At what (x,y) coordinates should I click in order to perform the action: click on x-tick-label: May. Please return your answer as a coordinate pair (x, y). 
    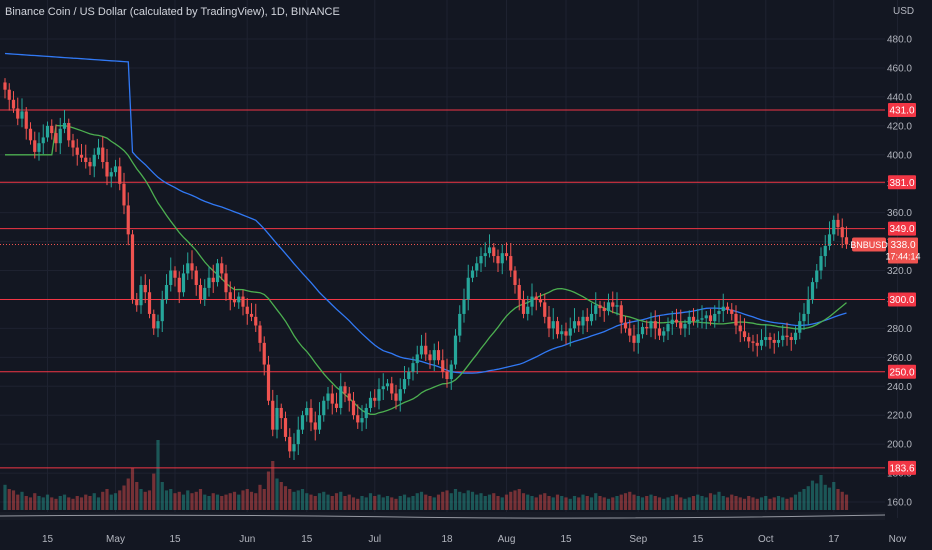
    Looking at the image, I should click on (115, 539).